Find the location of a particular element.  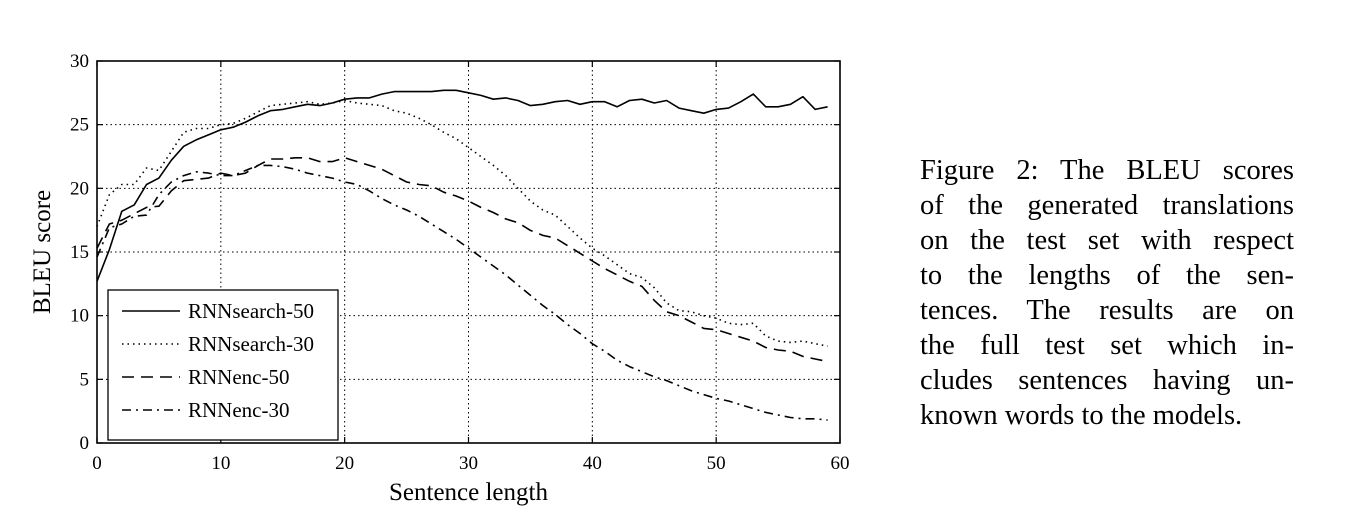

x-axis-title: Sentence length is located at coordinates (468, 492).